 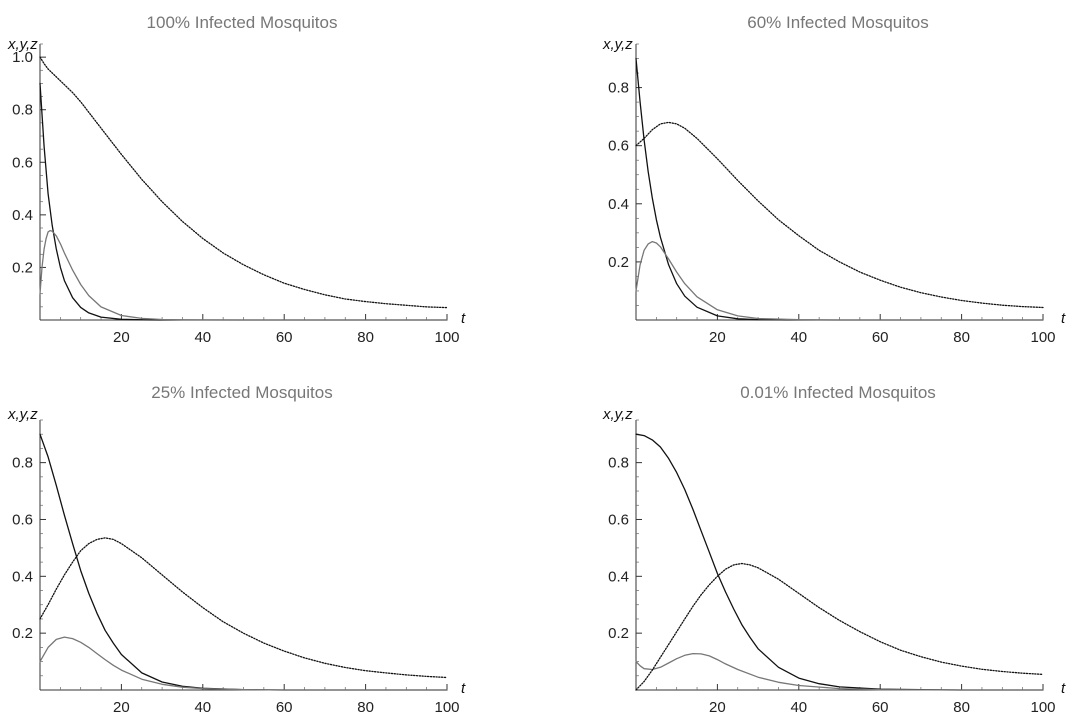 What do you see at coordinates (838, 392) in the screenshot?
I see `panel-title: 0.01% Infected Mosquitos` at bounding box center [838, 392].